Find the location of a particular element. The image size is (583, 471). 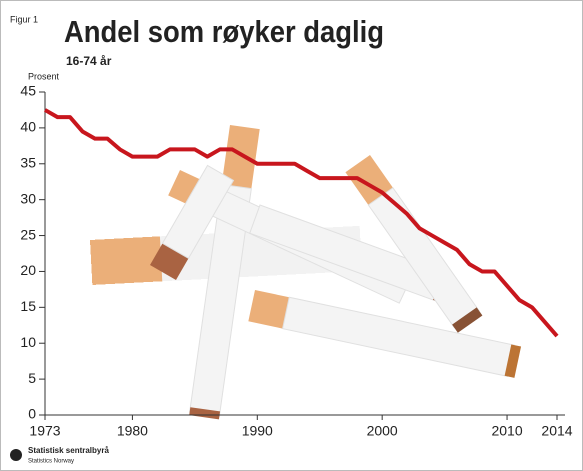

y-tick-label: 40 is located at coordinates (28, 127).